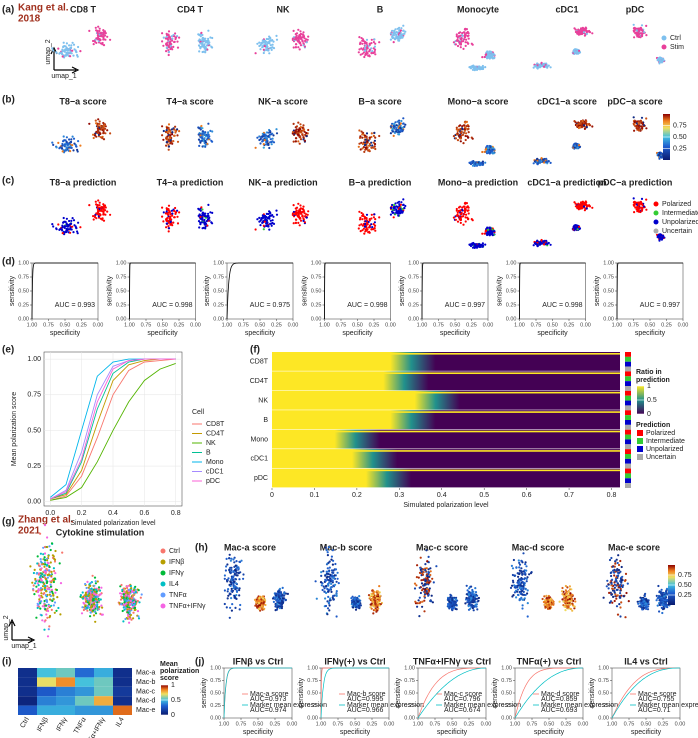  What do you see at coordinates (276, 325) in the screenshot?
I see `x-tick-label: 0.25` at bounding box center [276, 325].